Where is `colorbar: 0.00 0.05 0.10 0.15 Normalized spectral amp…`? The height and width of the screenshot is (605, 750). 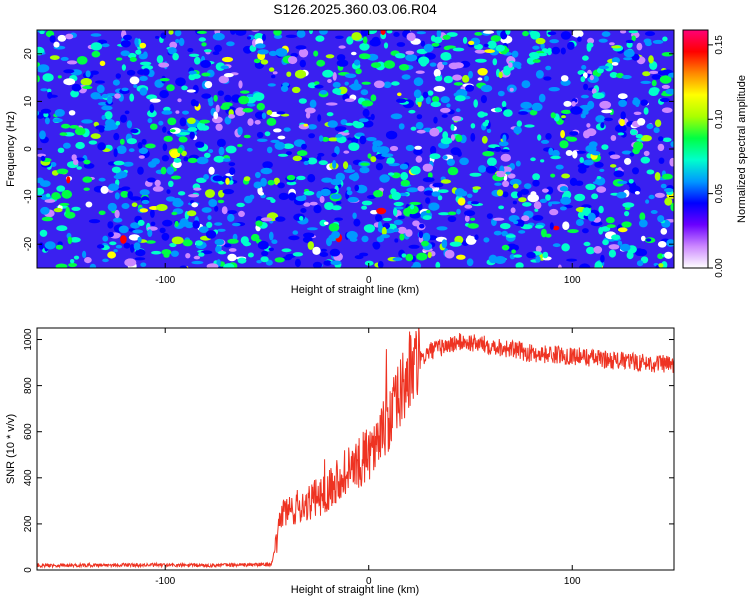
colorbar: 0.00 0.05 0.10 0.15 Normalized spectral amp… is located at coordinates (715, 153).